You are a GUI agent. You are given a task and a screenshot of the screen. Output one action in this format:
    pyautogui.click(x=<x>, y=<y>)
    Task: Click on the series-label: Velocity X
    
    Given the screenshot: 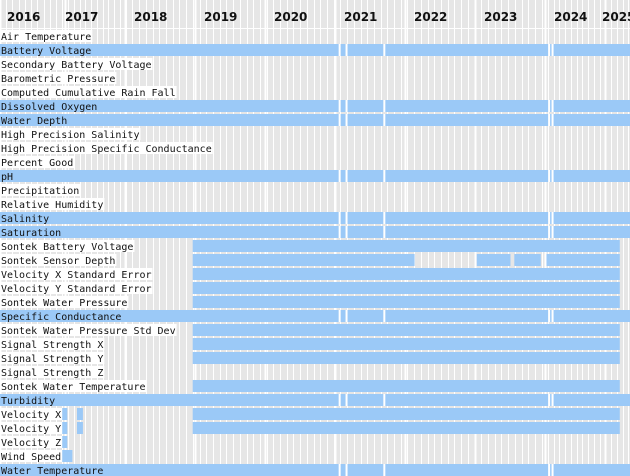 What is the action you would take?
    pyautogui.click(x=31, y=415)
    